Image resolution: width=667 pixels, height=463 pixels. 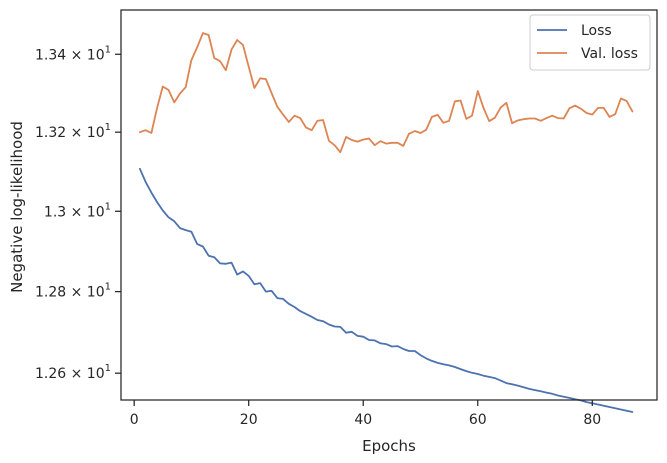 I want to click on x-axis-ticks: 0 20 40 60 80, so click(x=365, y=414).